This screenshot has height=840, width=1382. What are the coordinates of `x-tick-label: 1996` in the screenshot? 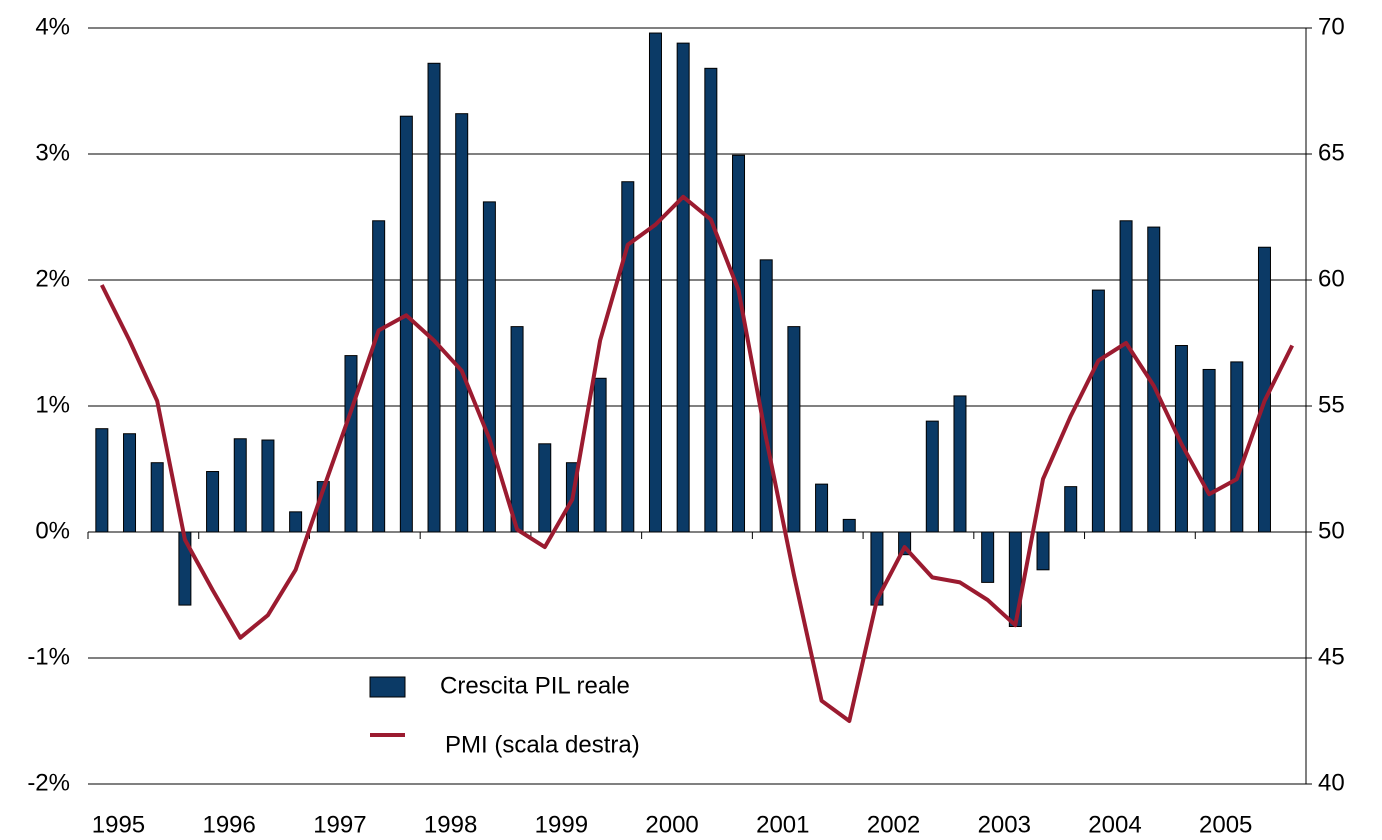 It's located at (228, 824).